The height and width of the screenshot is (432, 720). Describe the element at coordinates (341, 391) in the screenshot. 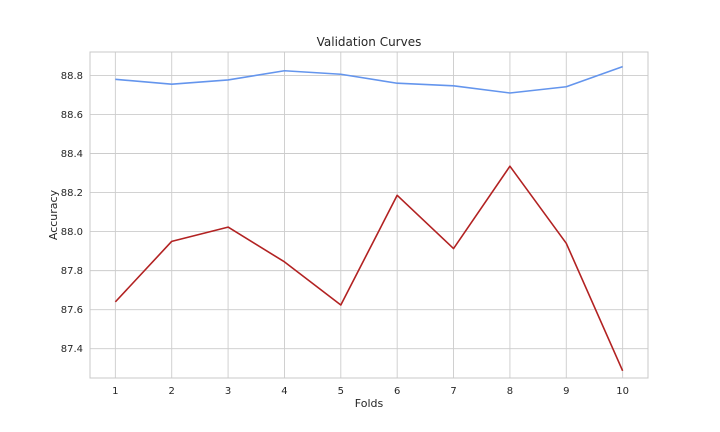

I see `x-tick-label: 5` at that location.